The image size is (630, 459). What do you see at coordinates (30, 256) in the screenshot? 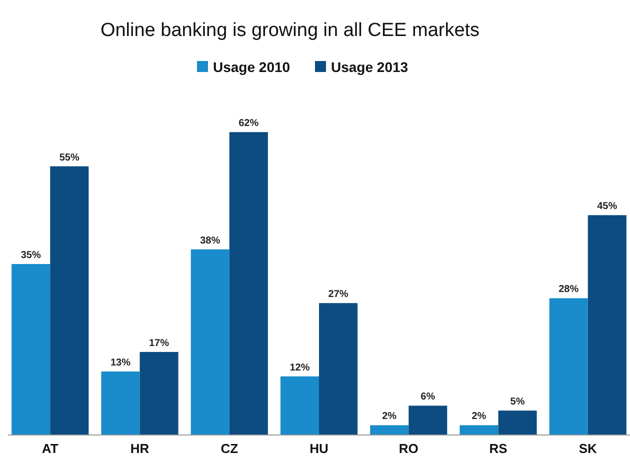
I see `data-label: 35%` at bounding box center [30, 256].